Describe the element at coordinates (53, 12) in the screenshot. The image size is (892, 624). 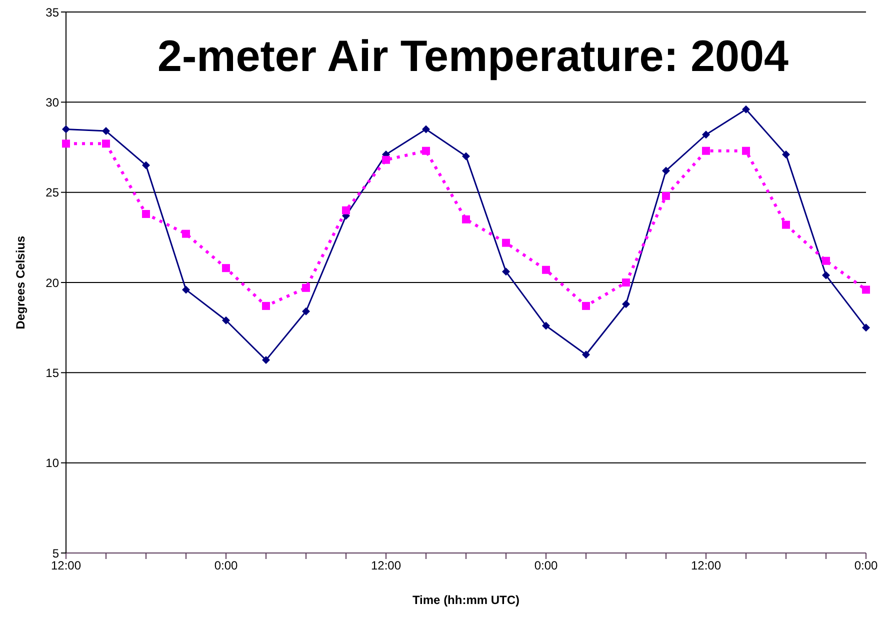
I see `y-tick-label: 35` at that location.